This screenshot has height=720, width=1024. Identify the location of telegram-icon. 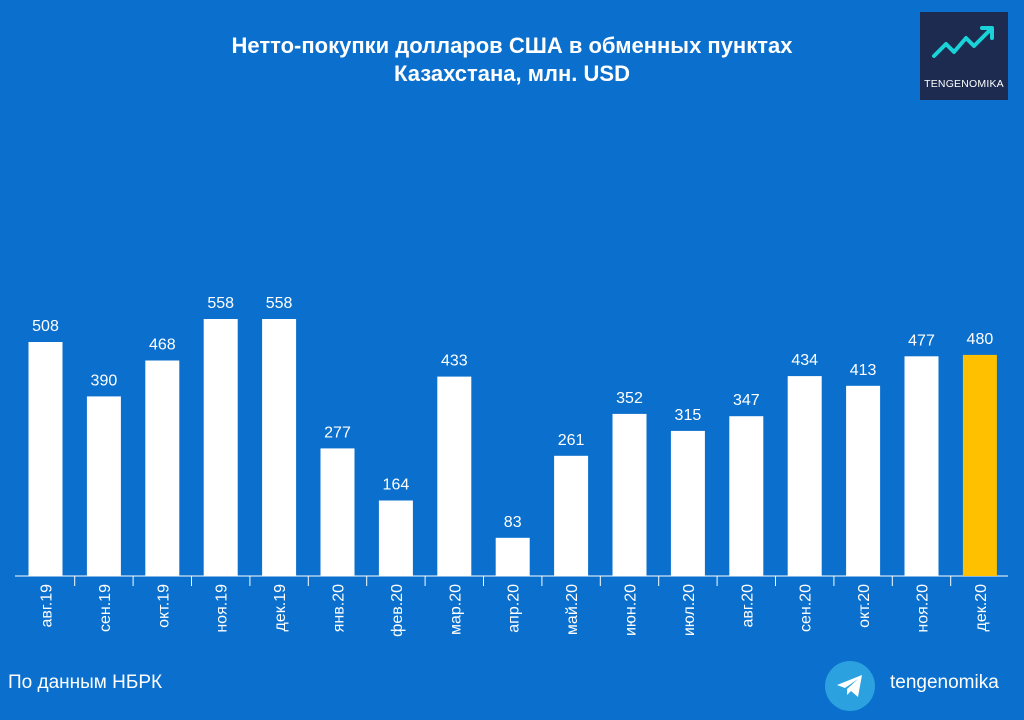
(850, 686).